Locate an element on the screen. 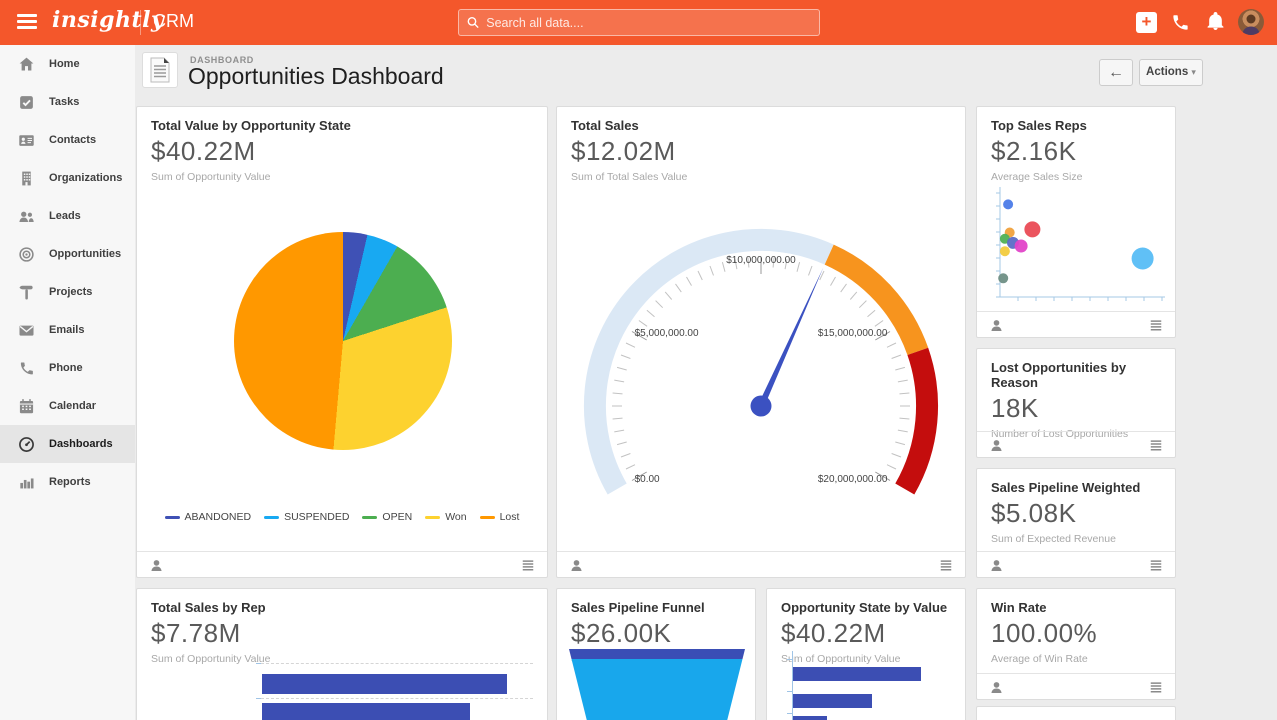  search-input is located at coordinates (648, 22).